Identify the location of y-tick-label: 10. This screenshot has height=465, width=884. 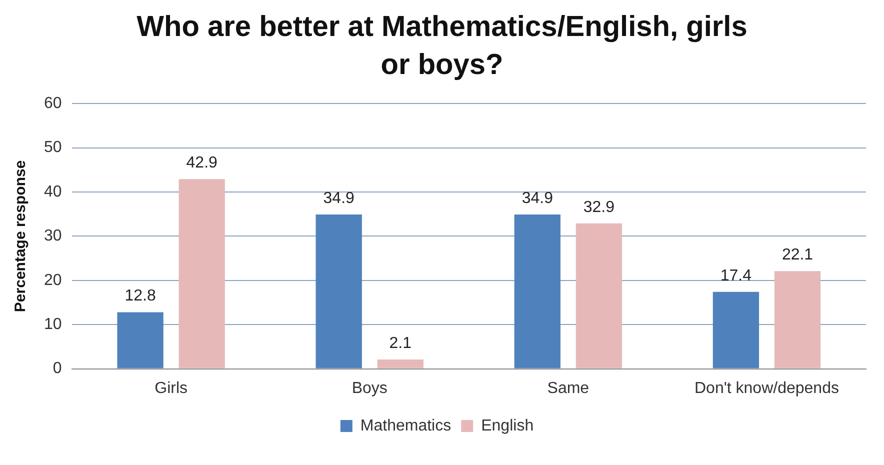
(53, 325).